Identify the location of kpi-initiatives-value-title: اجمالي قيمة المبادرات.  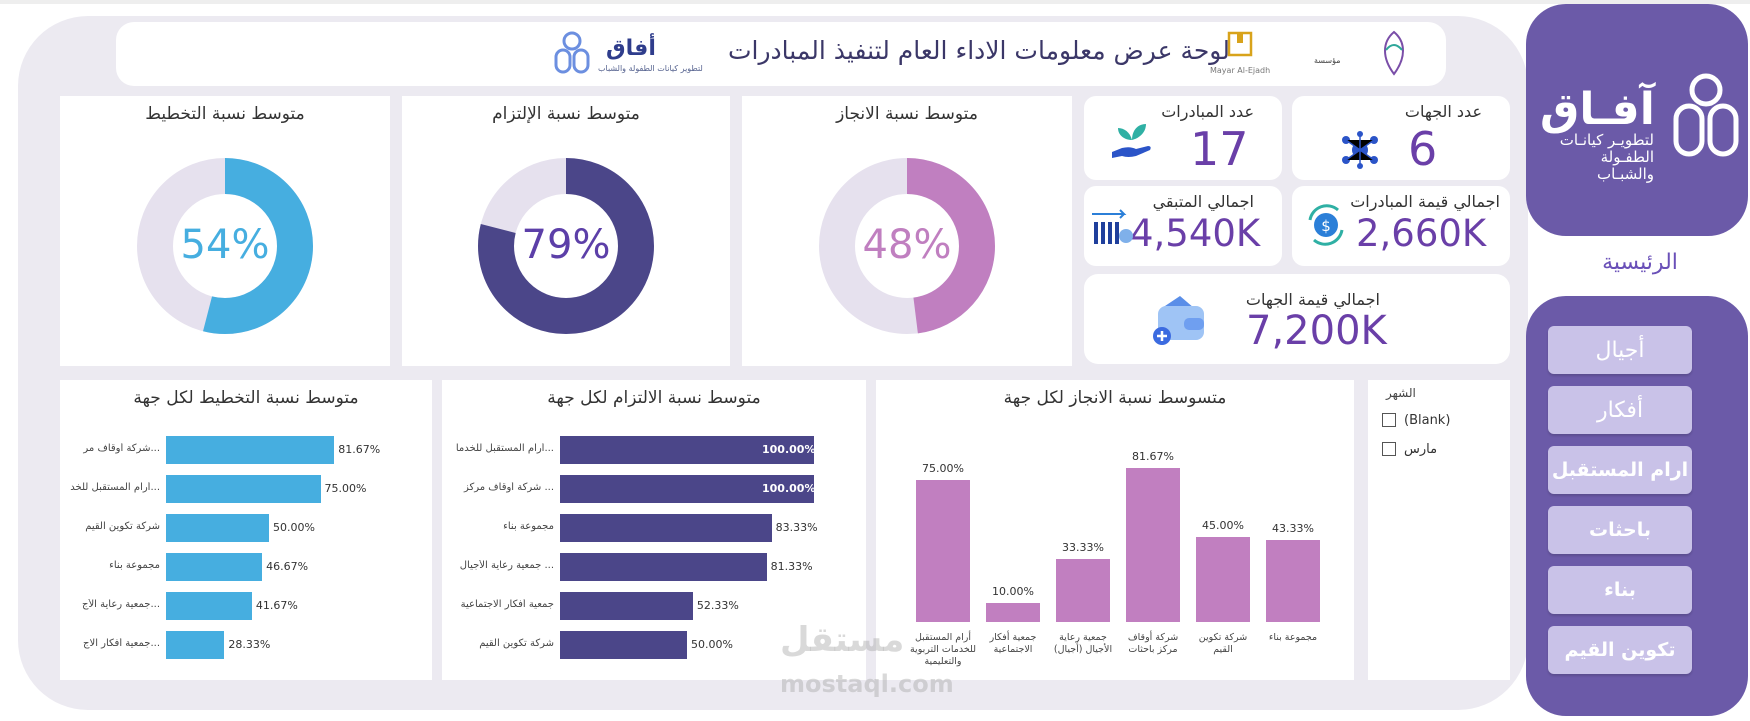
(1425, 201).